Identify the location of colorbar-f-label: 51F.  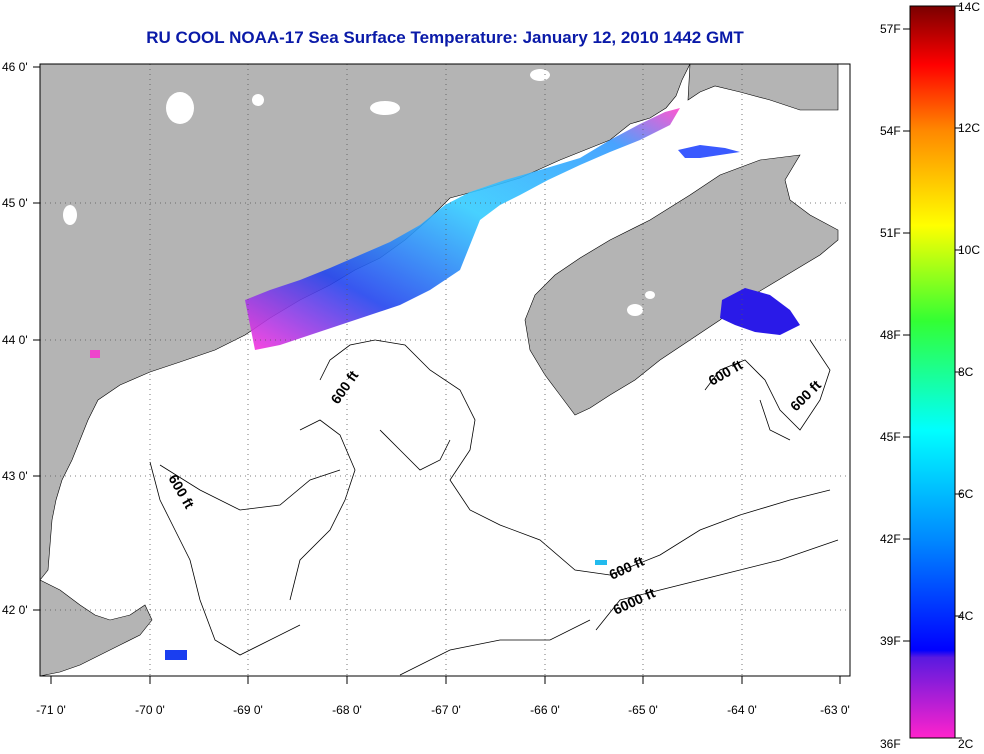
(890, 233).